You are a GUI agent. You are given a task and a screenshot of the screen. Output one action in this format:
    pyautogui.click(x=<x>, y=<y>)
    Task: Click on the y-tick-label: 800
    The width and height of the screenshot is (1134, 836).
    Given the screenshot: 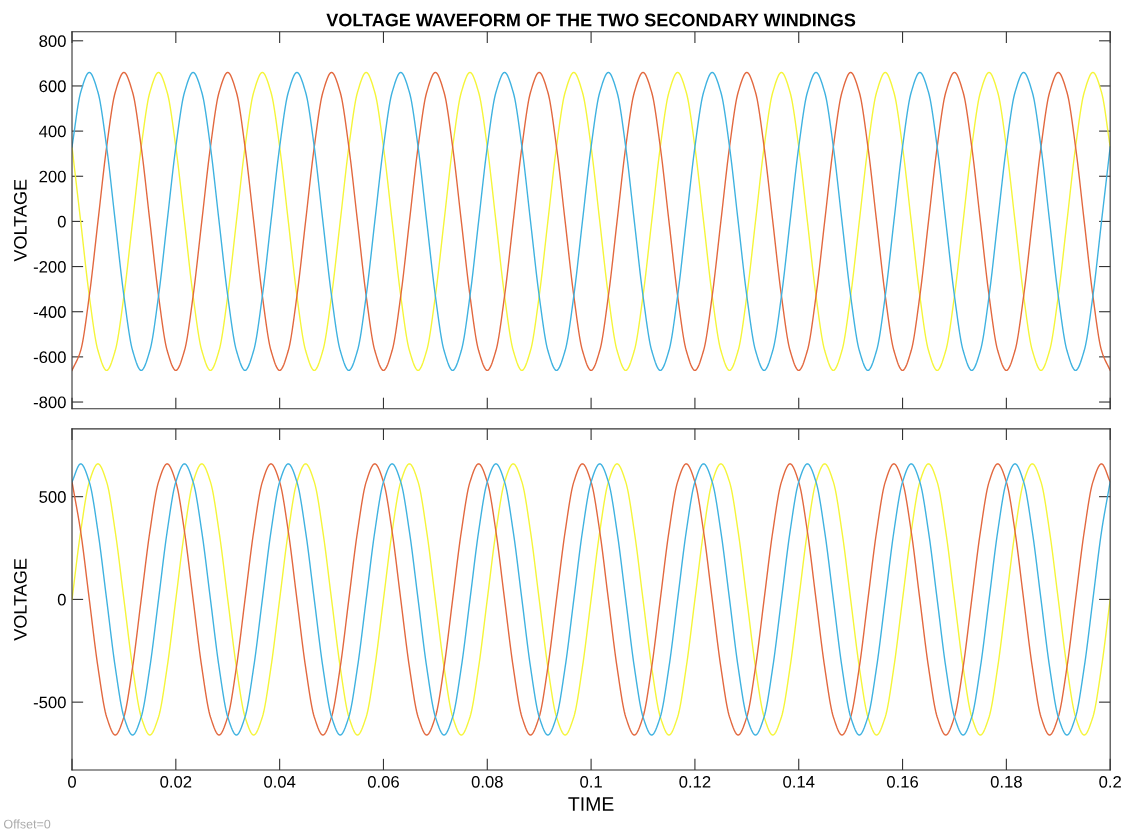 What is the action you would take?
    pyautogui.click(x=52, y=41)
    